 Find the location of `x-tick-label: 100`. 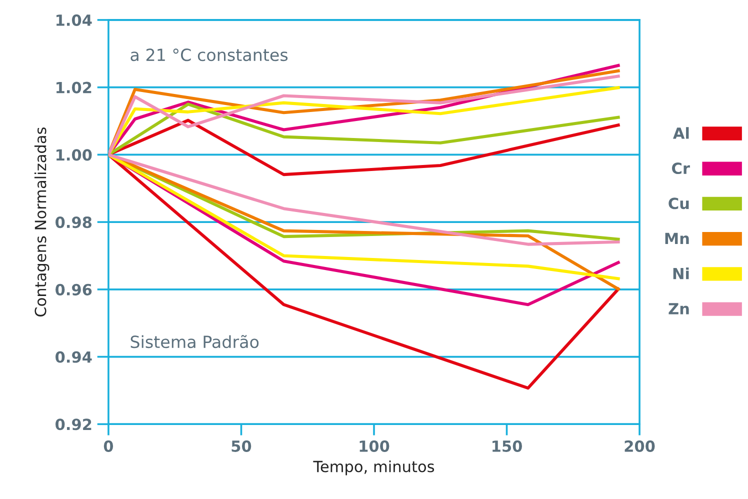

x-tick-label: 100 is located at coordinates (375, 446).